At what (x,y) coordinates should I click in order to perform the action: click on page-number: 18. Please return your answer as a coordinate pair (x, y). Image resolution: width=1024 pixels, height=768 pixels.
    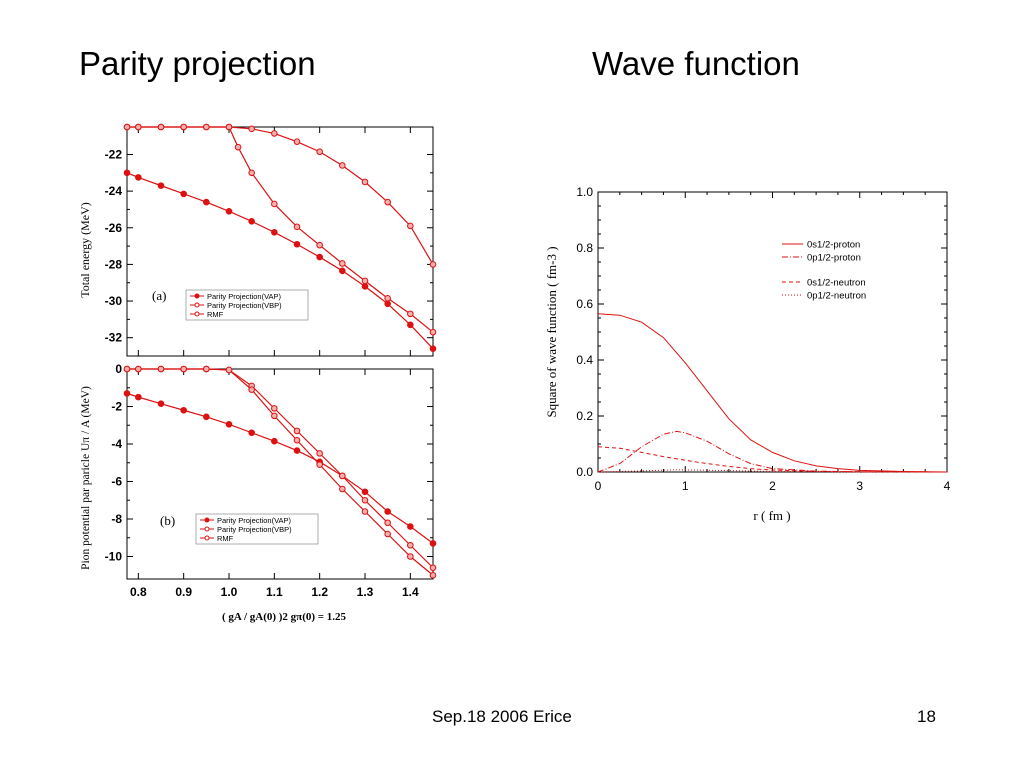
    Looking at the image, I should click on (926, 716).